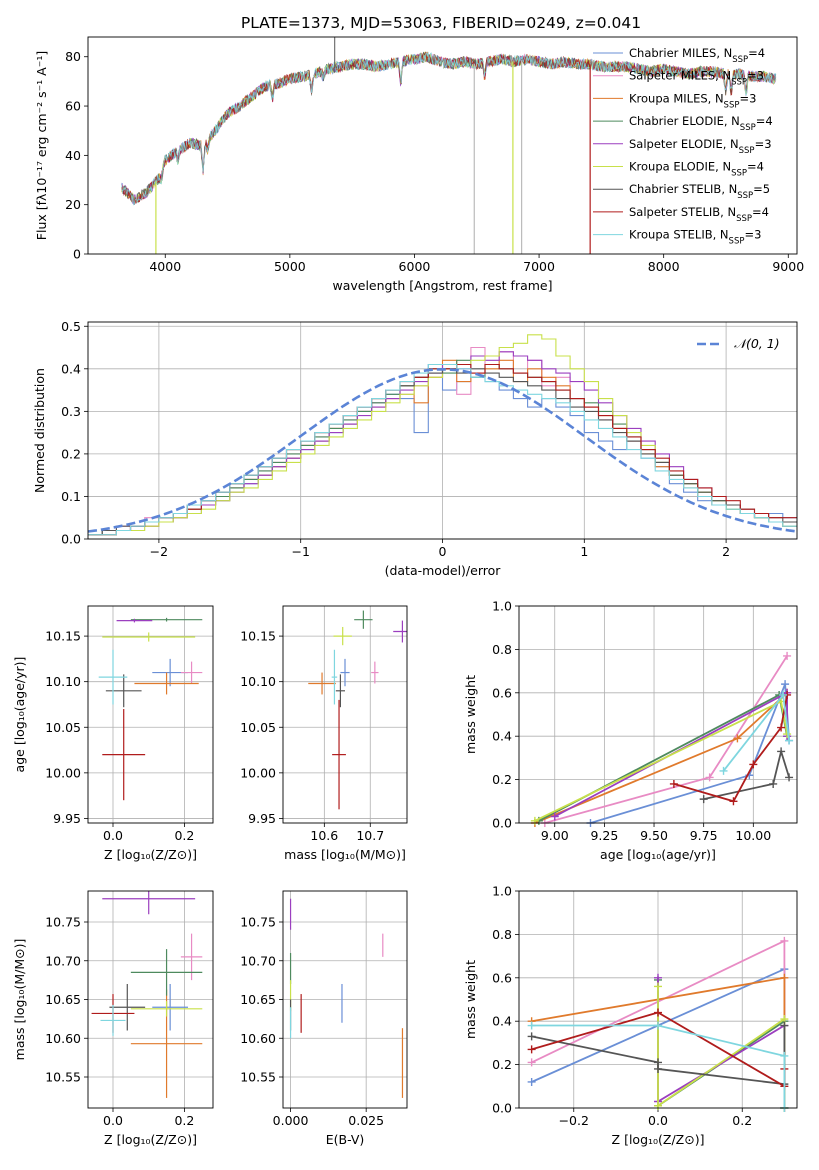 This screenshot has width=819, height=1170. What do you see at coordinates (664, 266) in the screenshot?
I see `x-tick-label: 8000` at bounding box center [664, 266].